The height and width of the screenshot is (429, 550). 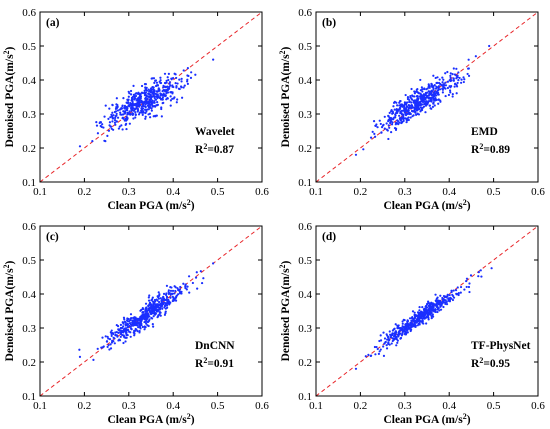 I want to click on method-label: TF-PhysNet, so click(x=501, y=346).